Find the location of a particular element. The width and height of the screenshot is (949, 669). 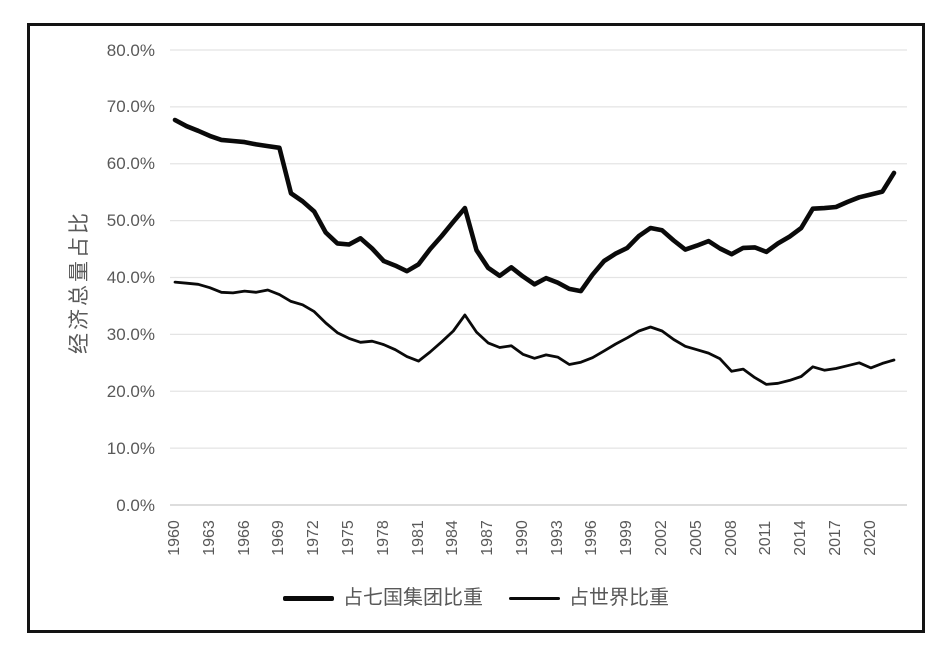

x-tick-label: 2002 is located at coordinates (662, 538).